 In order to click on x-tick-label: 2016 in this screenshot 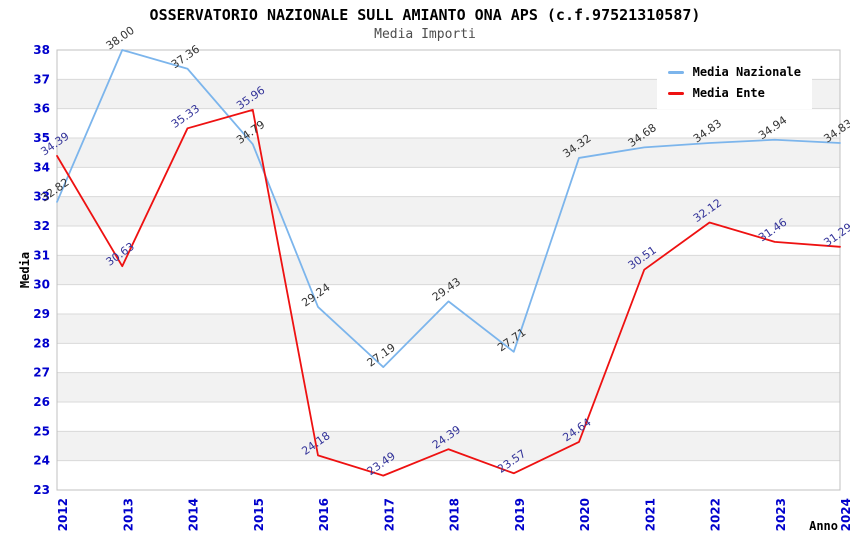, I will do `click(324, 514)`.